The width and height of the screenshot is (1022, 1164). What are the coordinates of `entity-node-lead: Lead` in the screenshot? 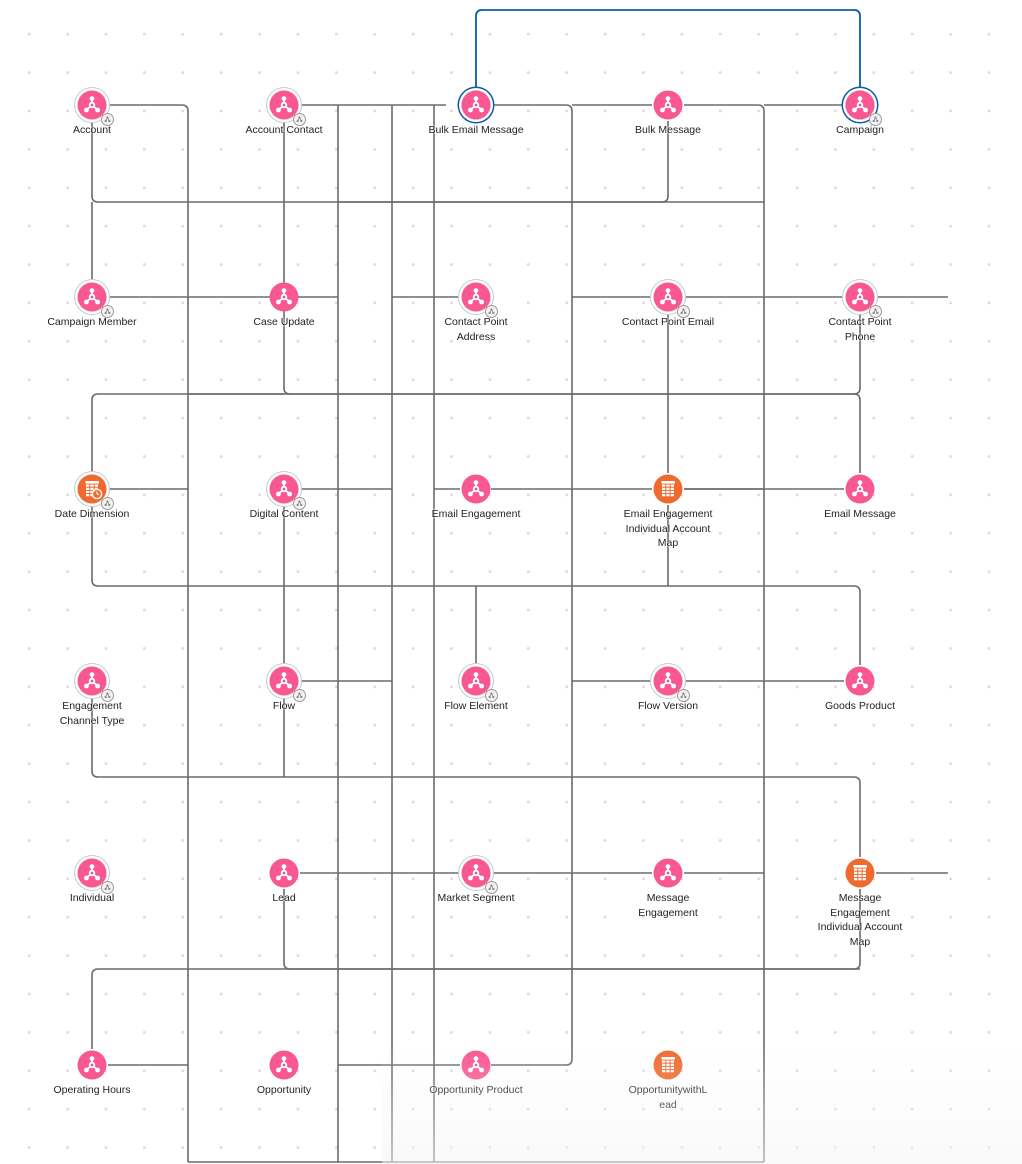 It's located at (284, 882).